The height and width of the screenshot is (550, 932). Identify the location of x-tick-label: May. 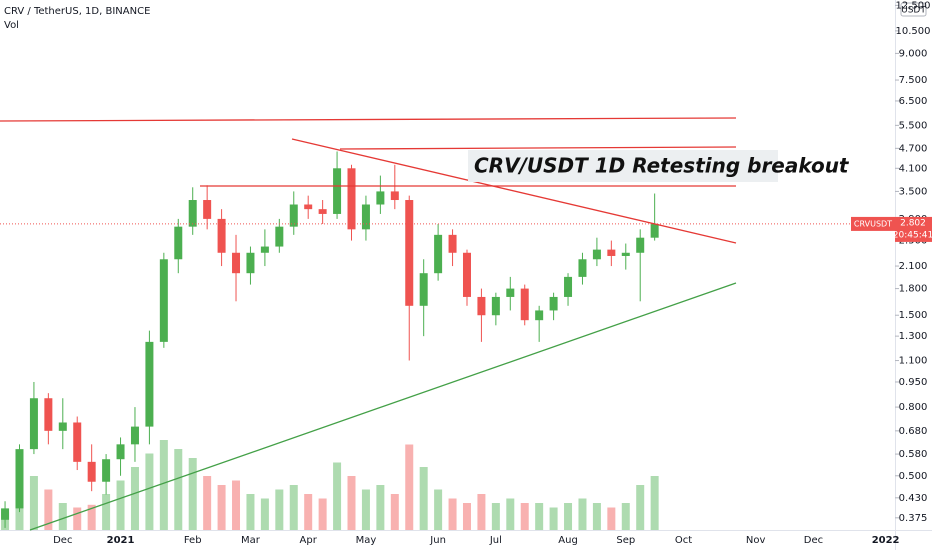
(366, 540).